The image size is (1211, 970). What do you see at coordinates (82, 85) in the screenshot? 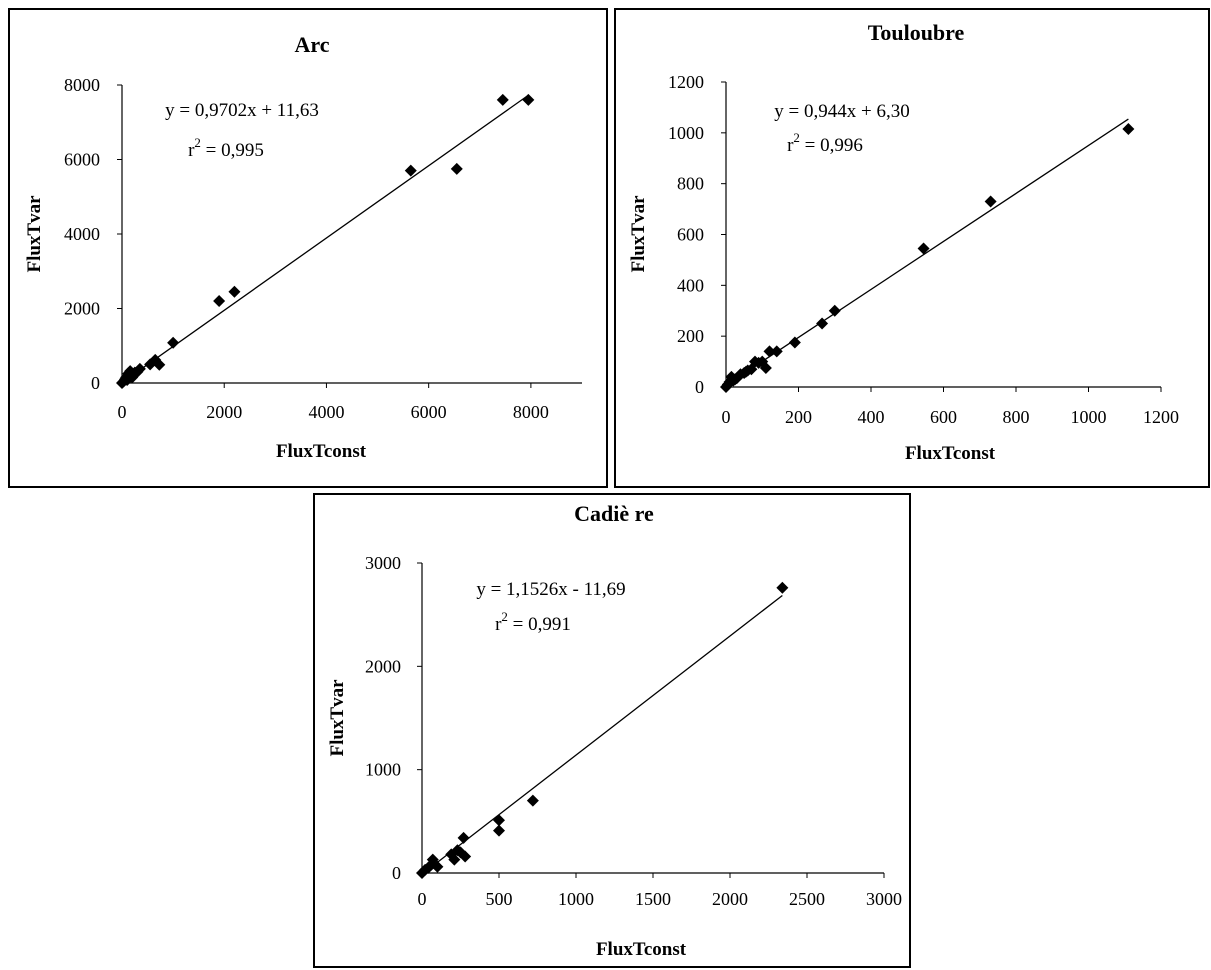
I see `y-tick-label: 8000` at bounding box center [82, 85].